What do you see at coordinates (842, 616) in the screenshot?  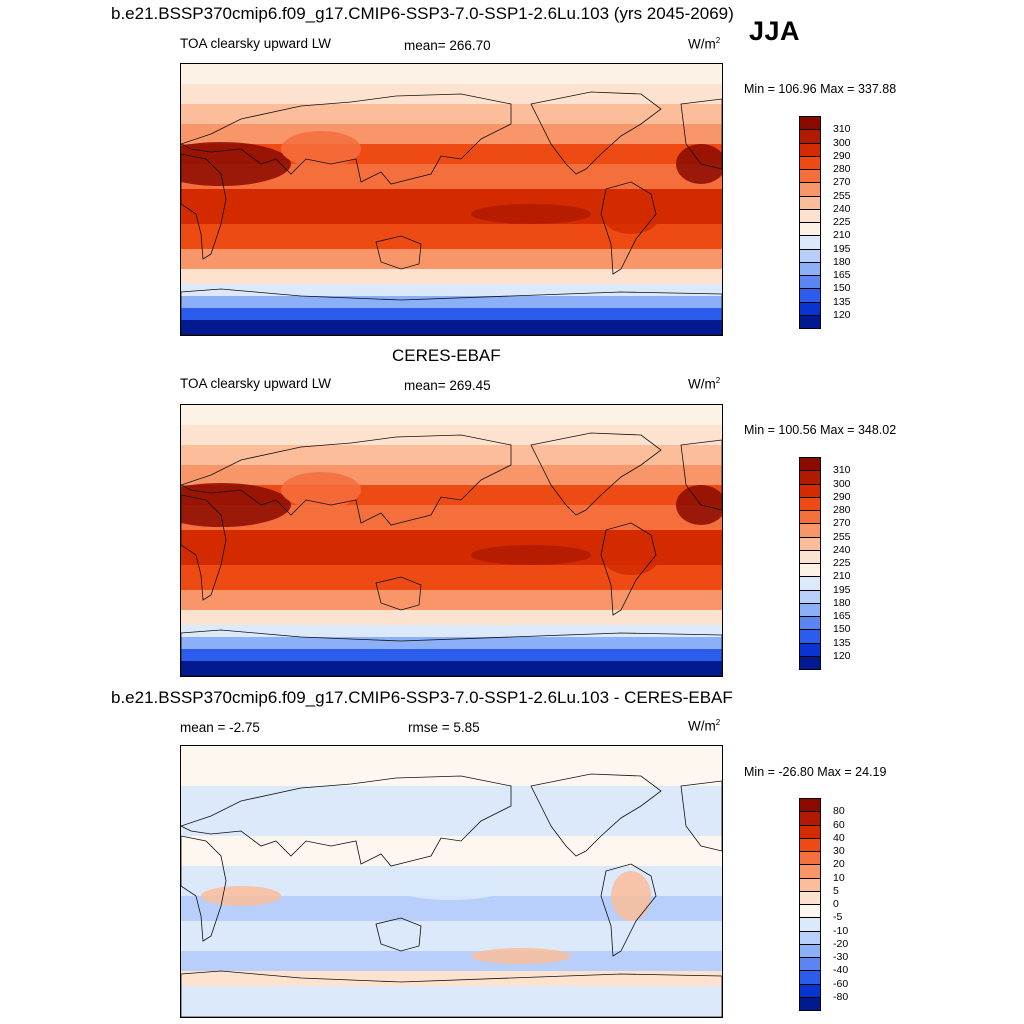 I see `colorbar-label: 165` at bounding box center [842, 616].